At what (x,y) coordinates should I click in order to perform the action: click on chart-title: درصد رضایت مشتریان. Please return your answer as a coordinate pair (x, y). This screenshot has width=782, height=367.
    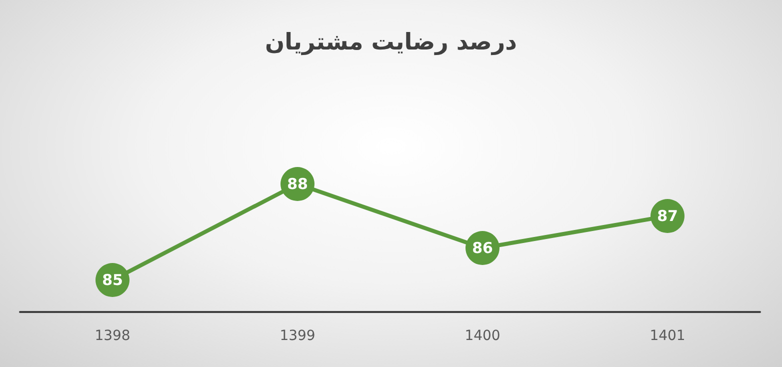
    Looking at the image, I should click on (391, 43).